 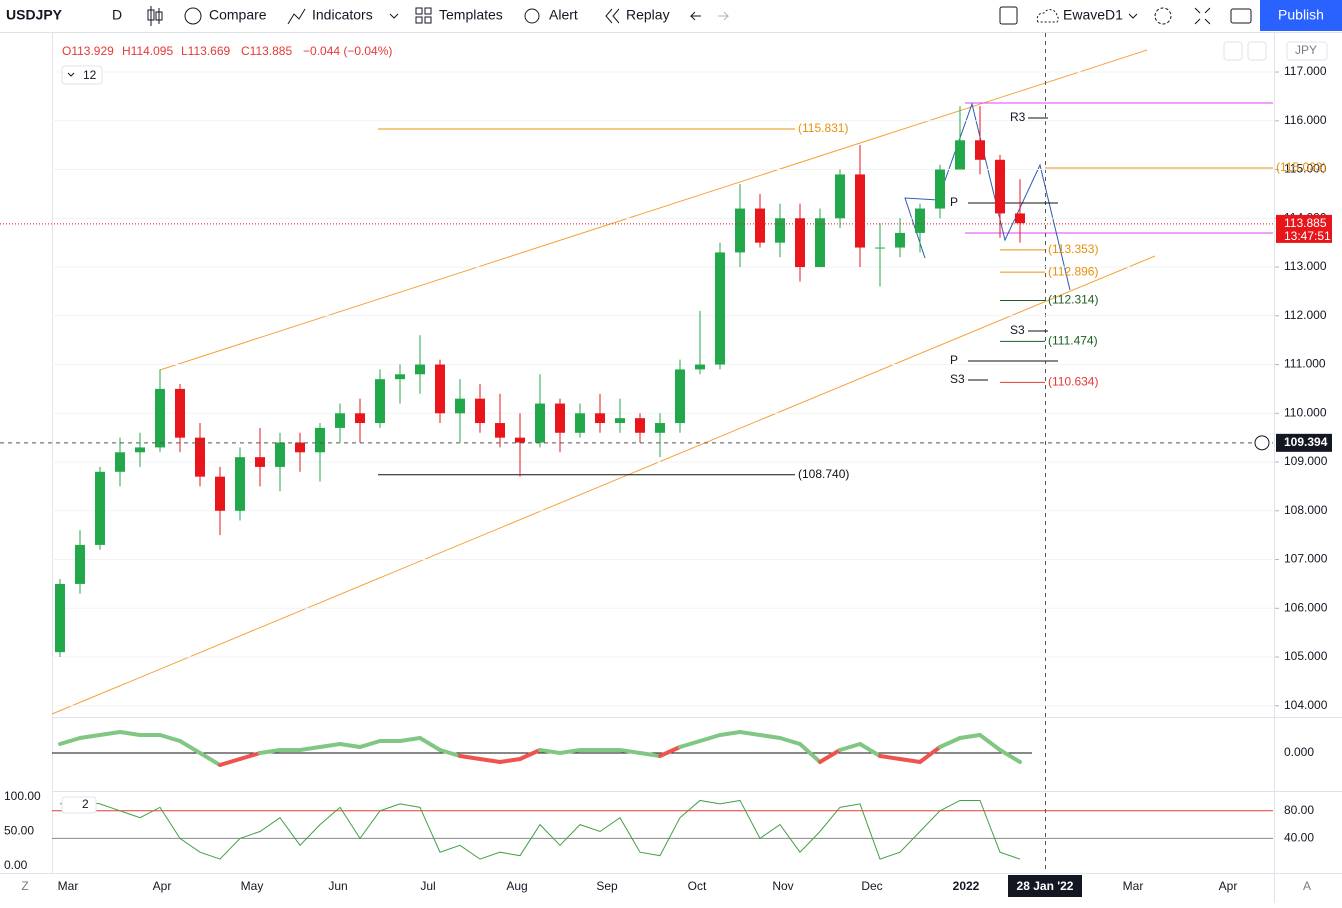 I want to click on compare-icon, so click(x=193, y=16).